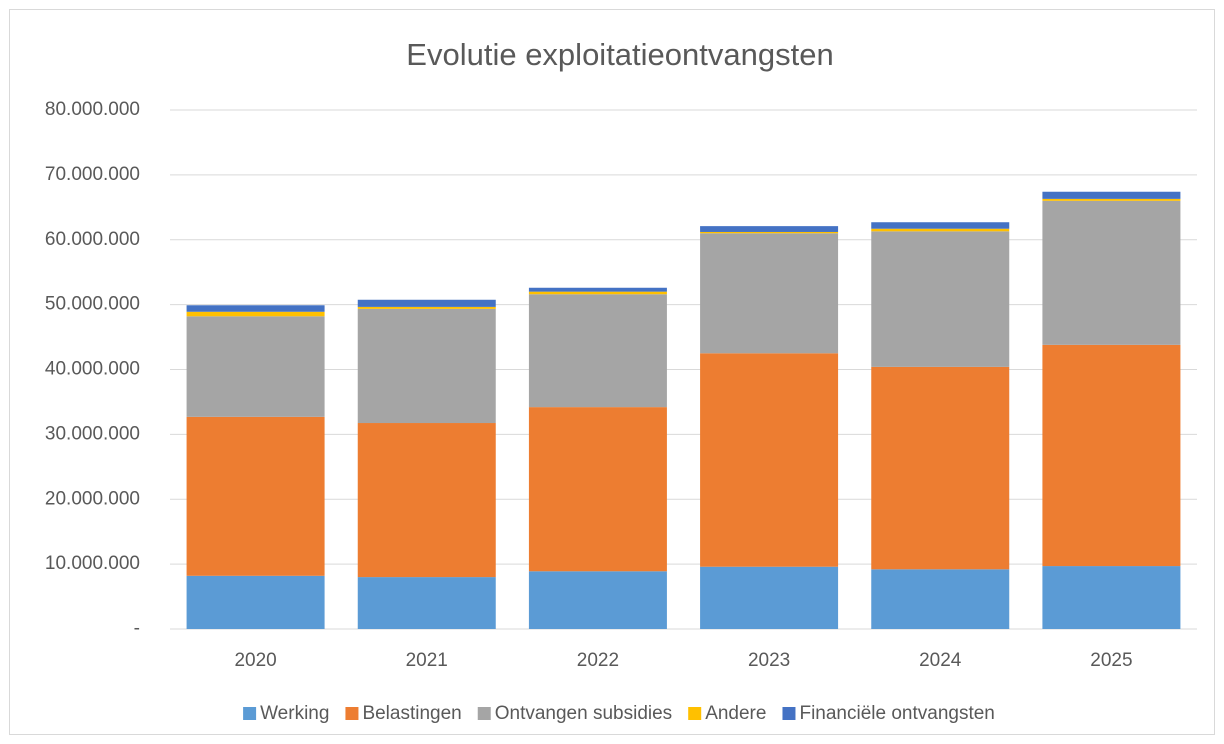 The image size is (1224, 744). I want to click on legend-label: Andere, so click(735, 713).